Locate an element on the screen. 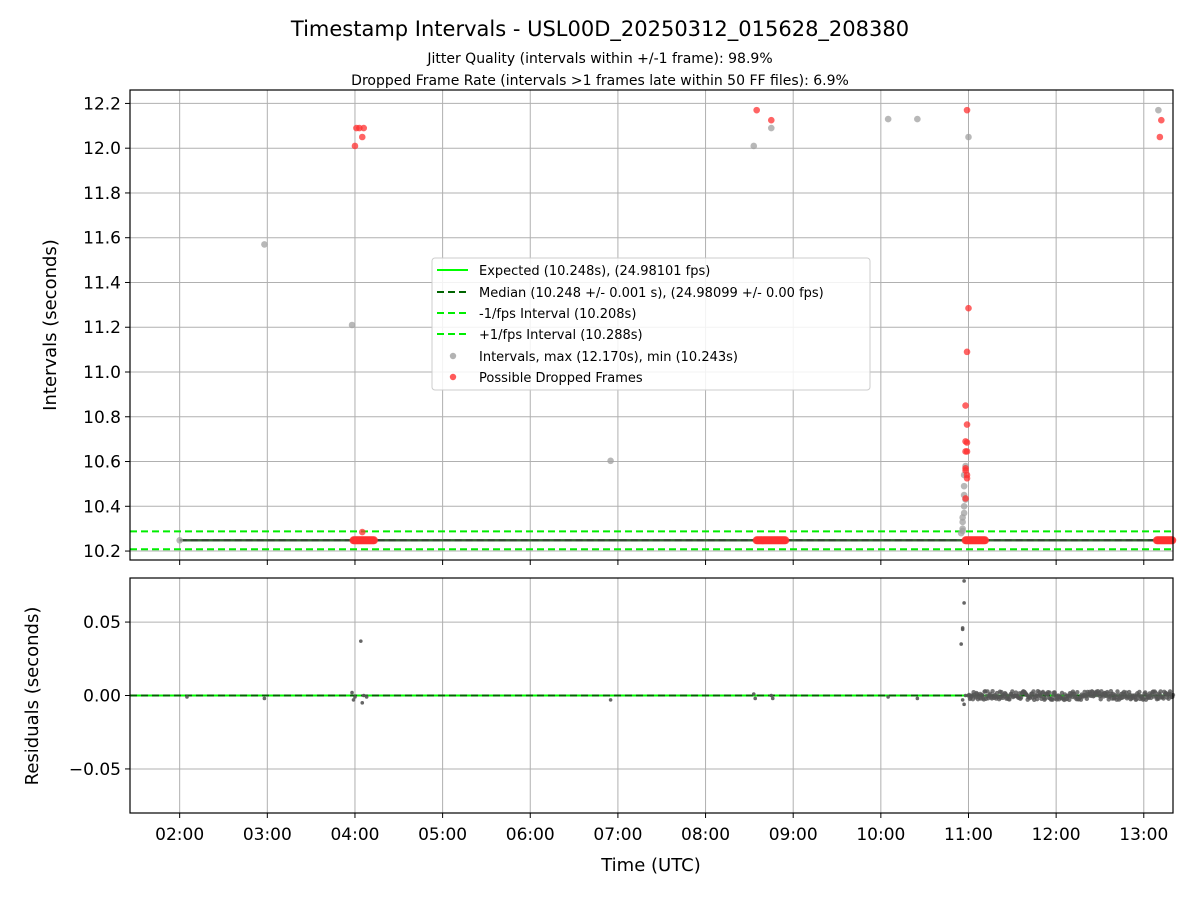 This screenshot has height=900, width=1200. intervals-y-axis-label: Intervals (seconds) is located at coordinates (50, 325).